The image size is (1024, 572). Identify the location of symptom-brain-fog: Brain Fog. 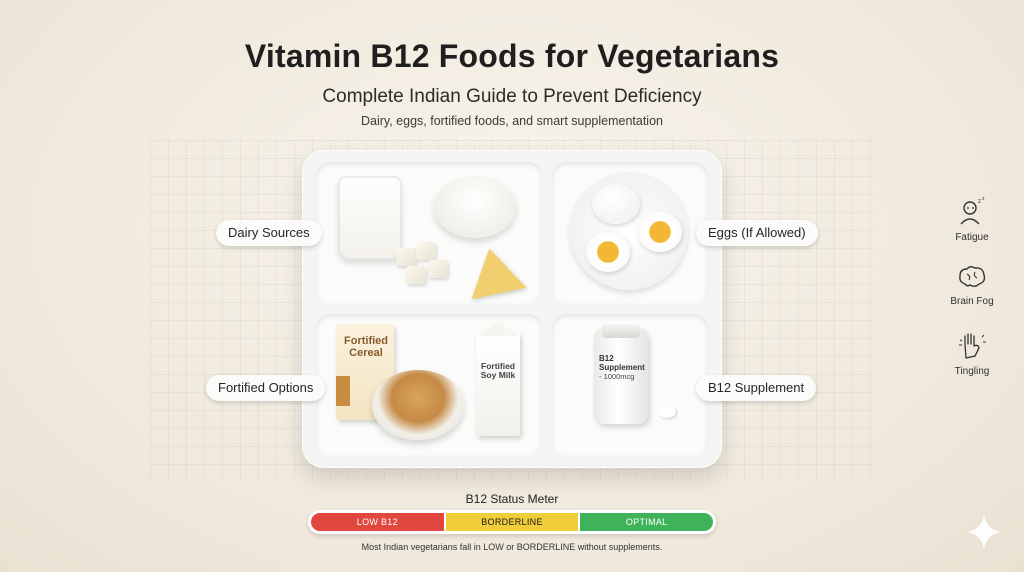
(972, 285).